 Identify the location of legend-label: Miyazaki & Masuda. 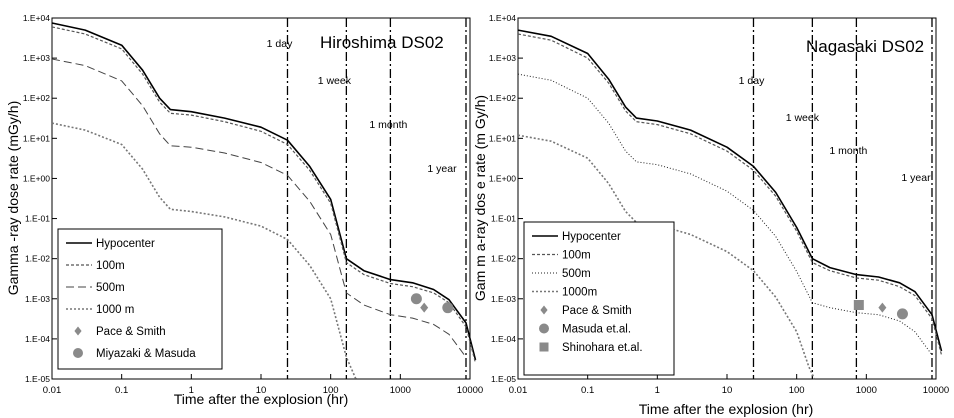
(146, 354).